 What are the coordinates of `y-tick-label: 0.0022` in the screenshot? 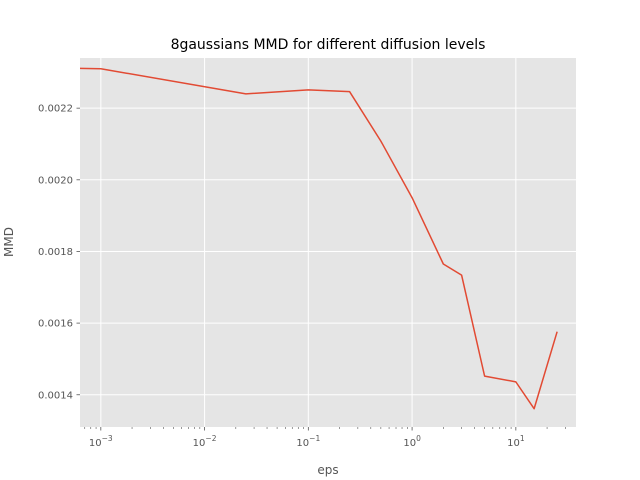 It's located at (55, 109).